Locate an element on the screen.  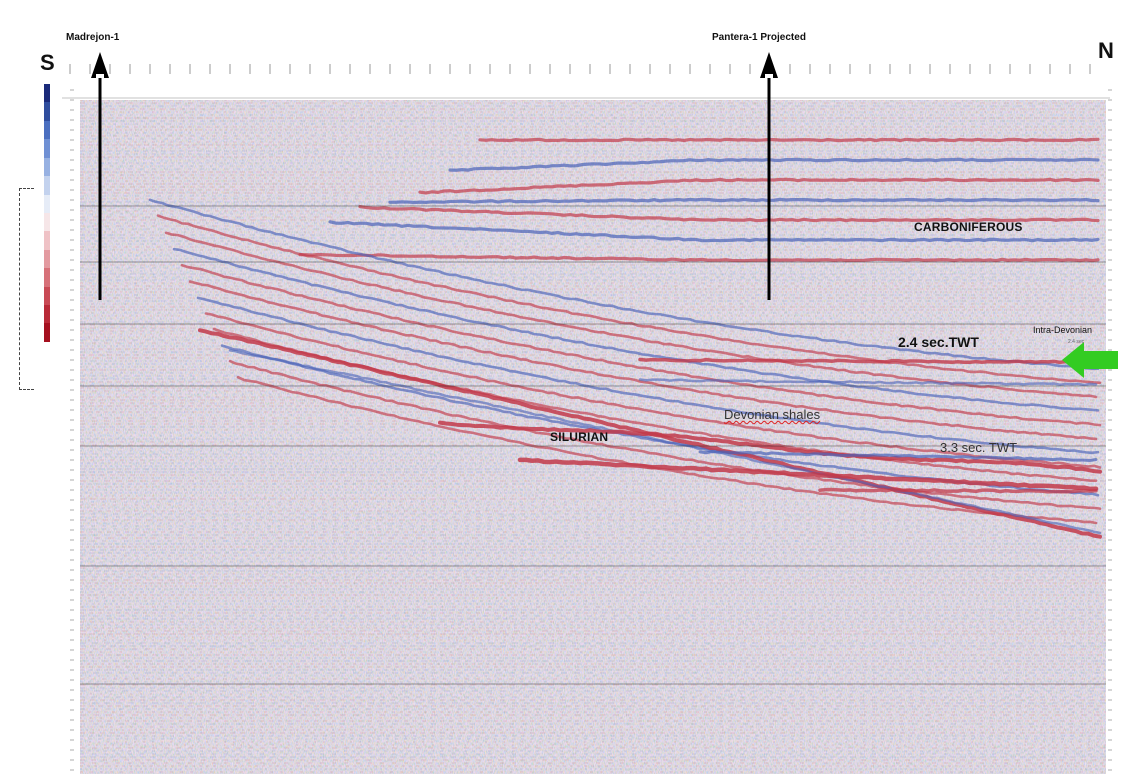
well-pantera-label: Pantera-1 Projected is located at coordinates (759, 37).